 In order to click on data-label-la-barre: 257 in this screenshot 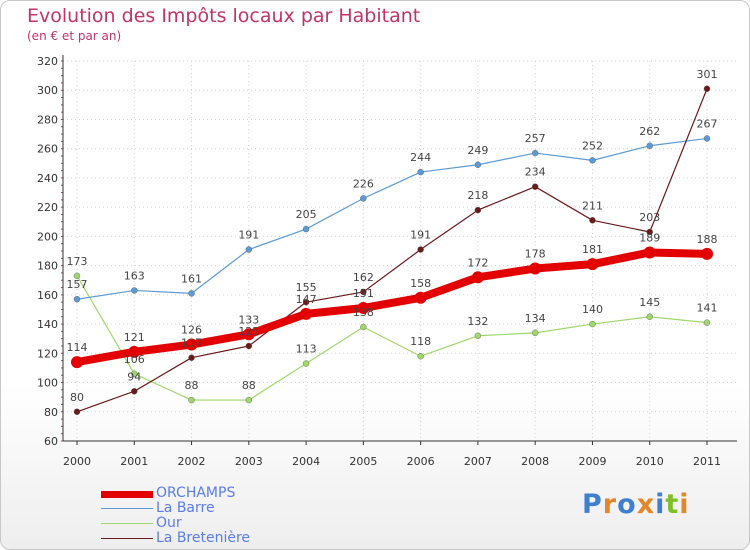, I will do `click(535, 138)`.